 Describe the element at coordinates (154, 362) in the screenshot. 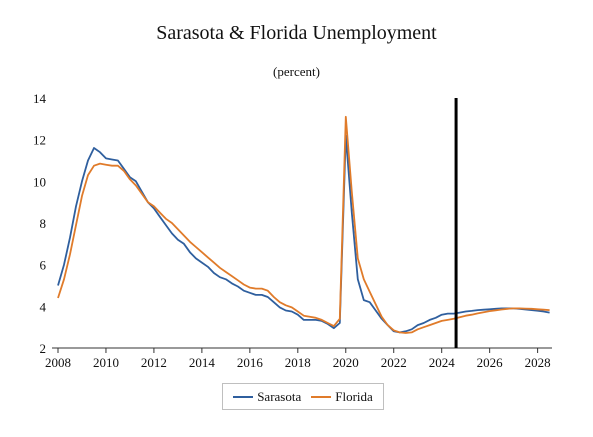

I see `x-tick-label-2012: 2012` at that location.